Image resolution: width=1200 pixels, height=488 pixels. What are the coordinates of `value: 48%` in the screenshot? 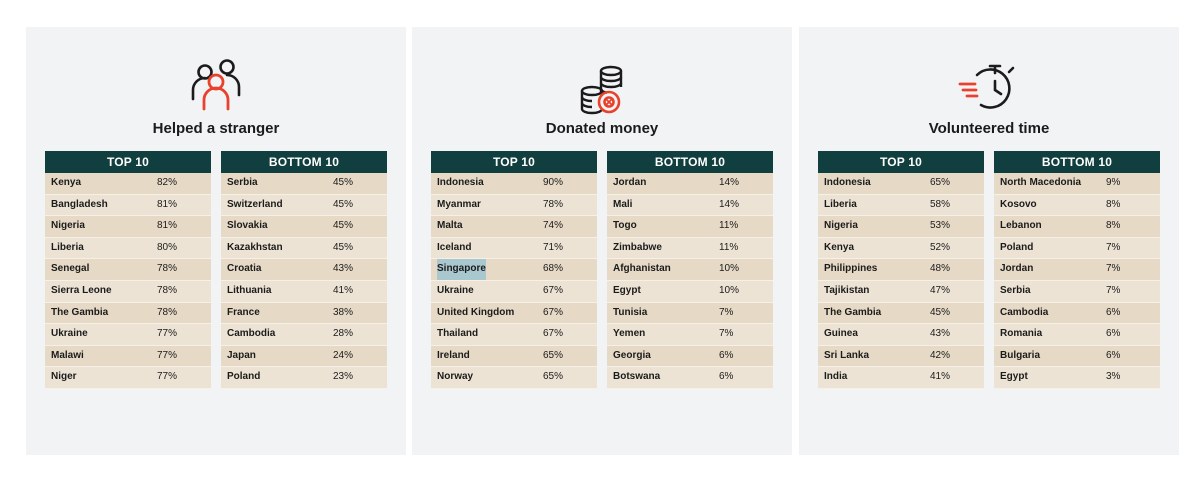 It's located at (940, 269).